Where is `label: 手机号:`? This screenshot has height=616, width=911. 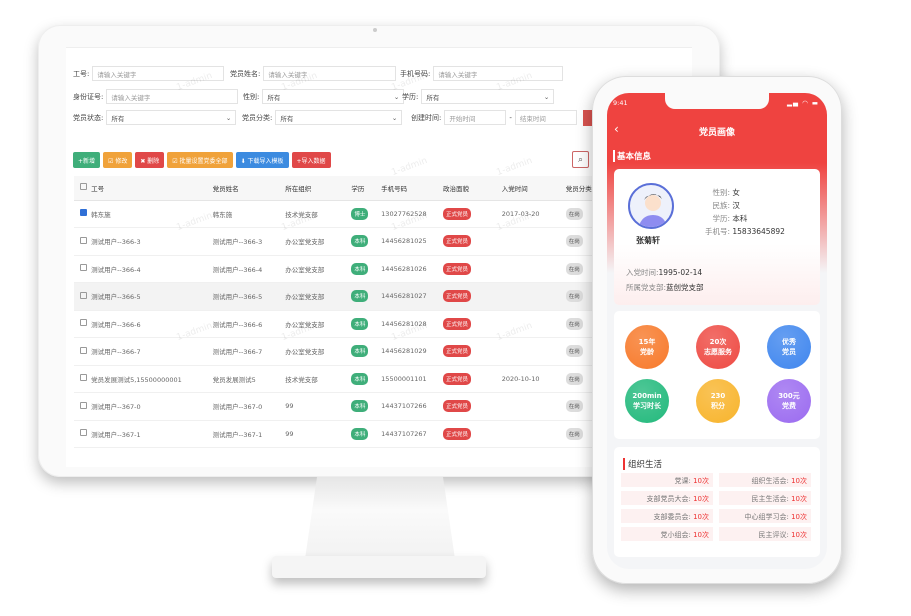
label: 手机号: is located at coordinates (717, 231).